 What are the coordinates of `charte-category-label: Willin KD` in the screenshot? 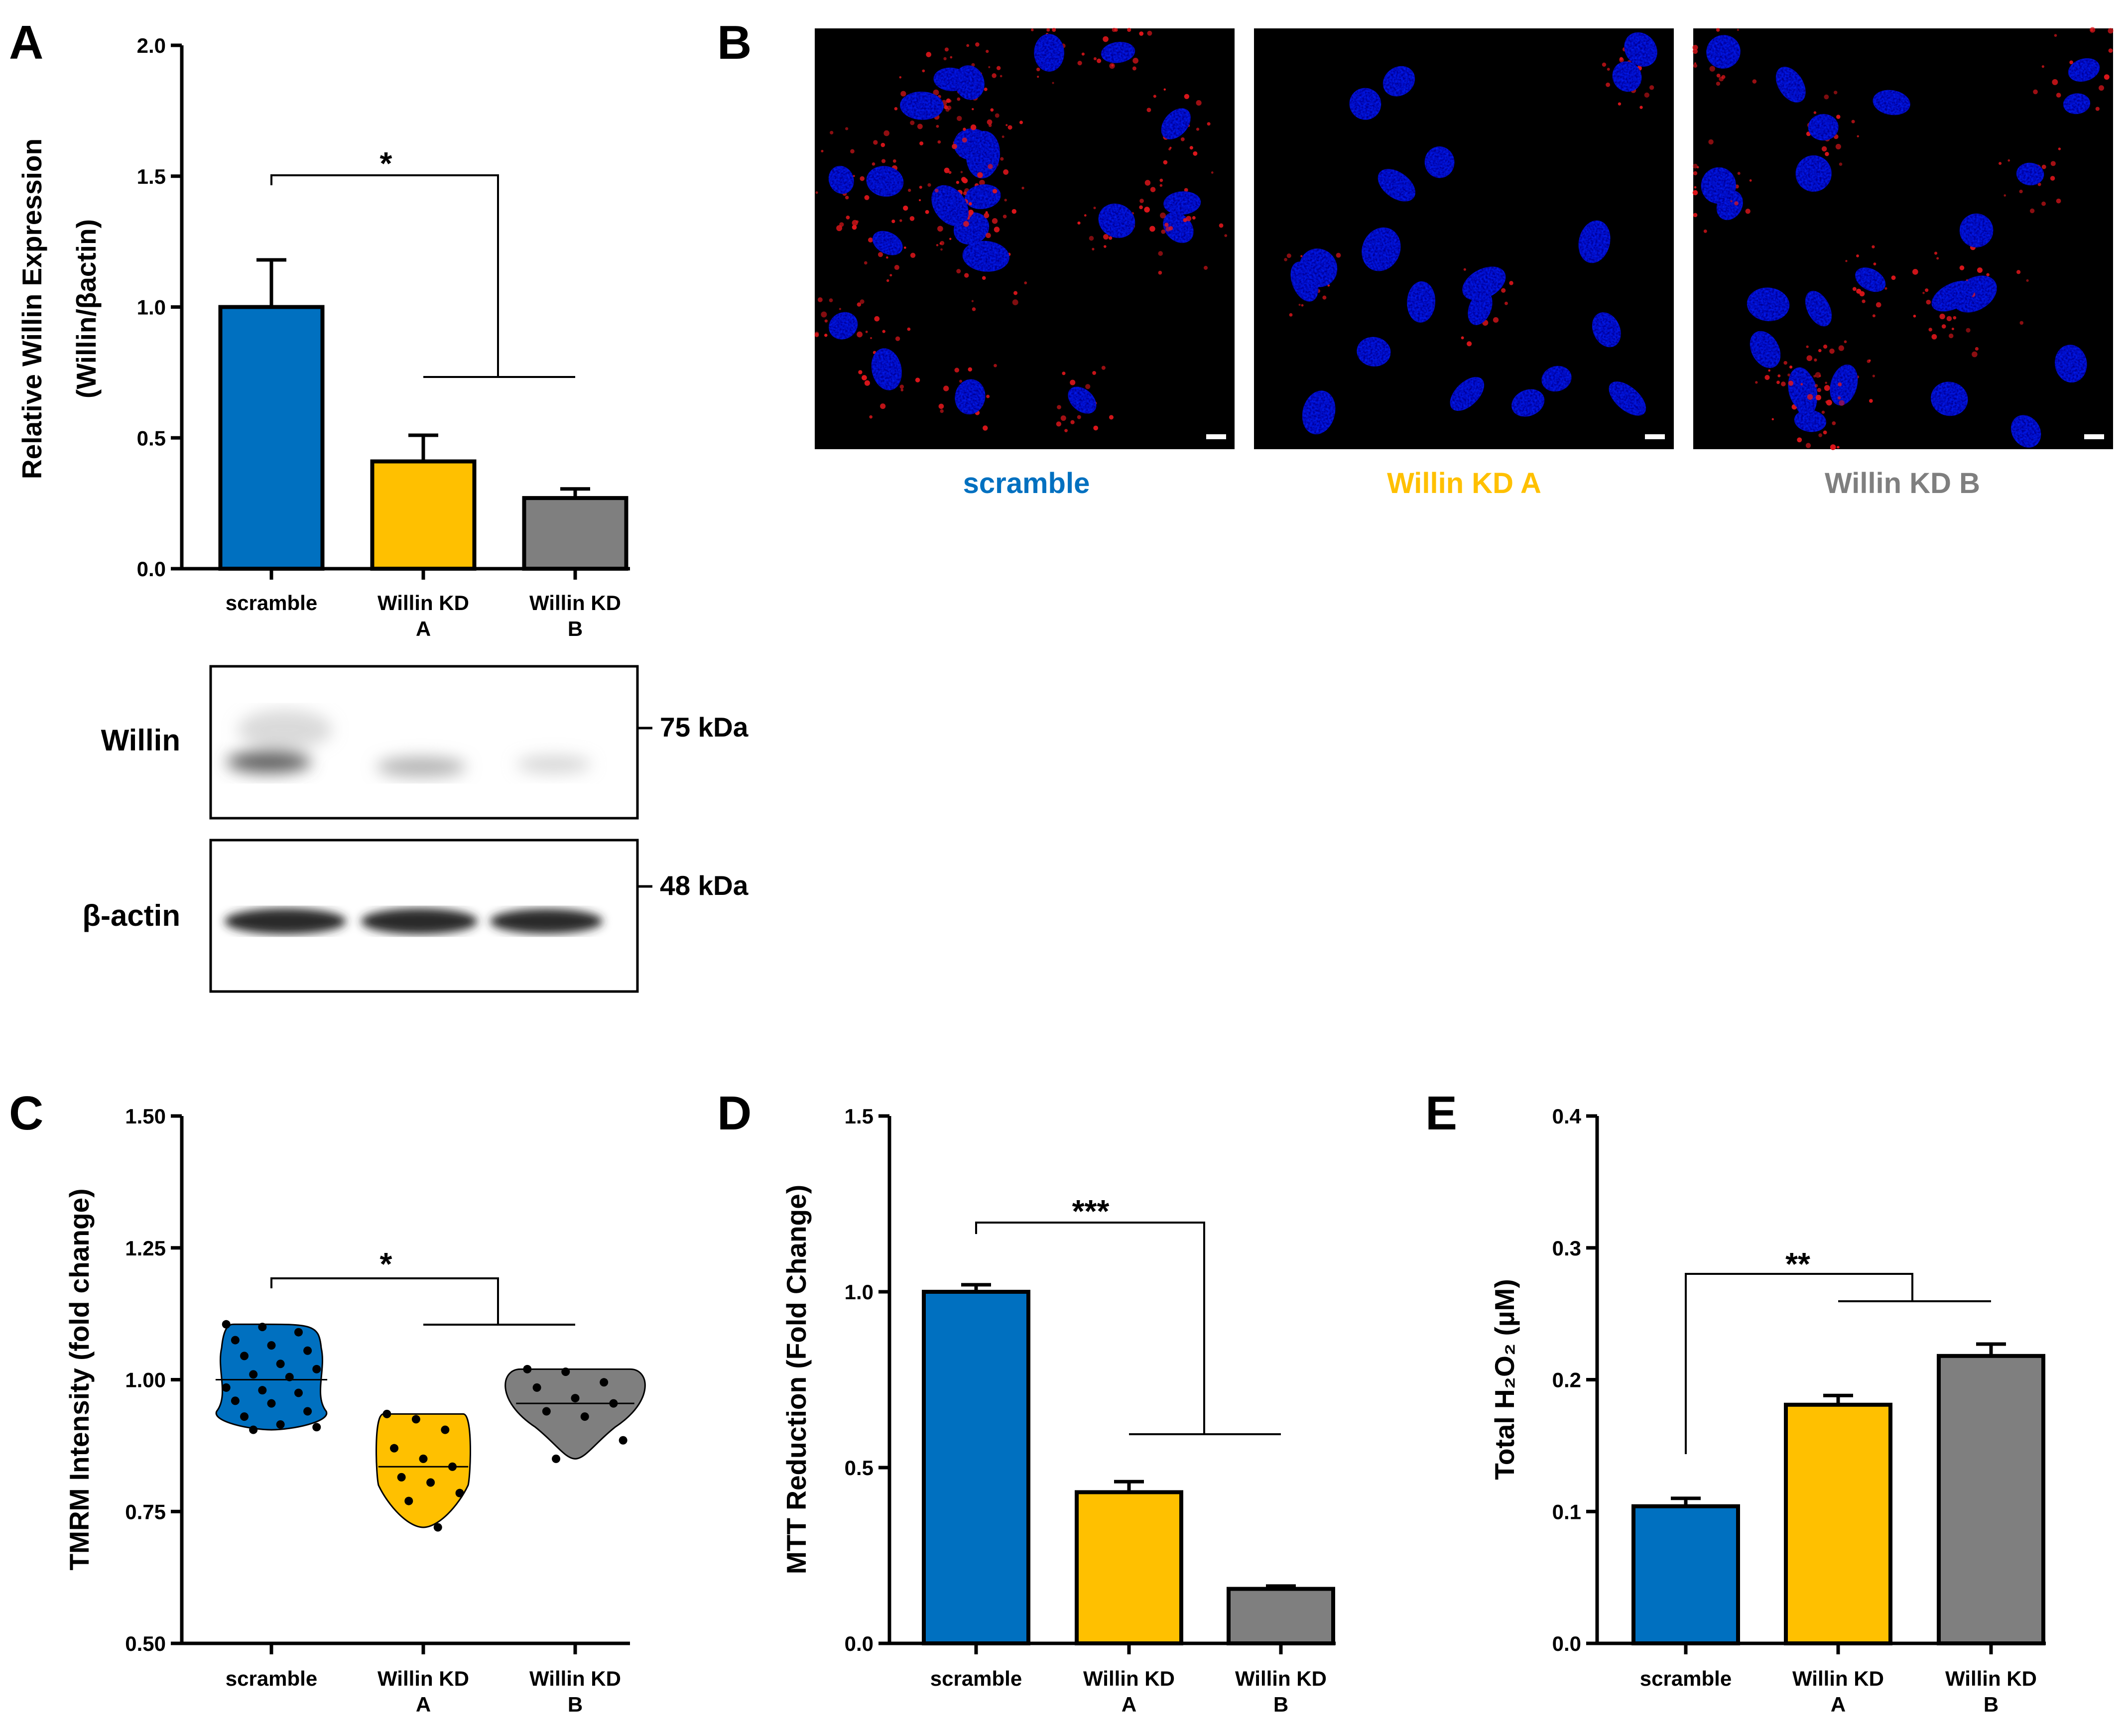 It's located at (1991, 1678).